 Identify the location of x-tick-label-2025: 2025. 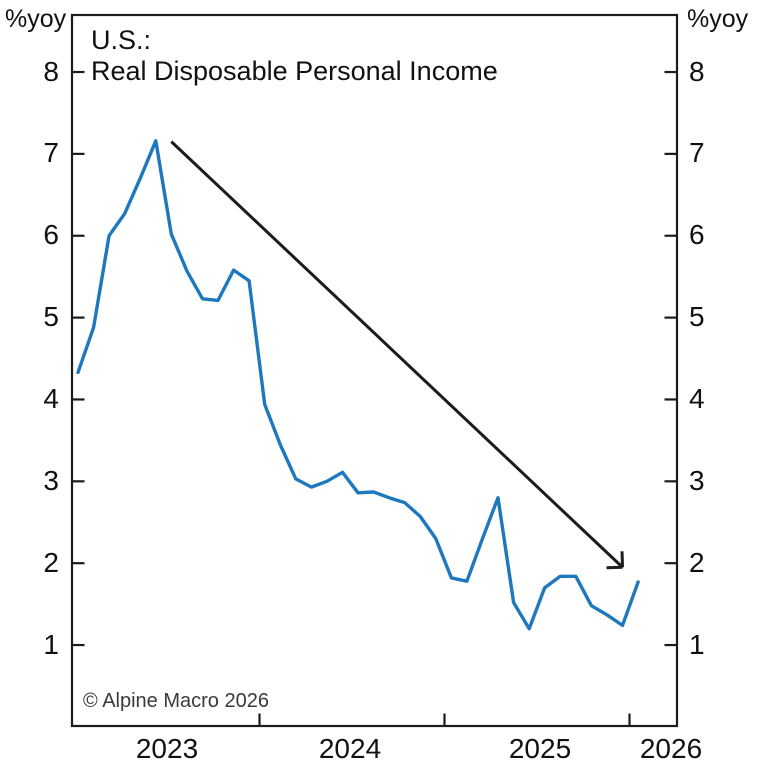
(540, 748).